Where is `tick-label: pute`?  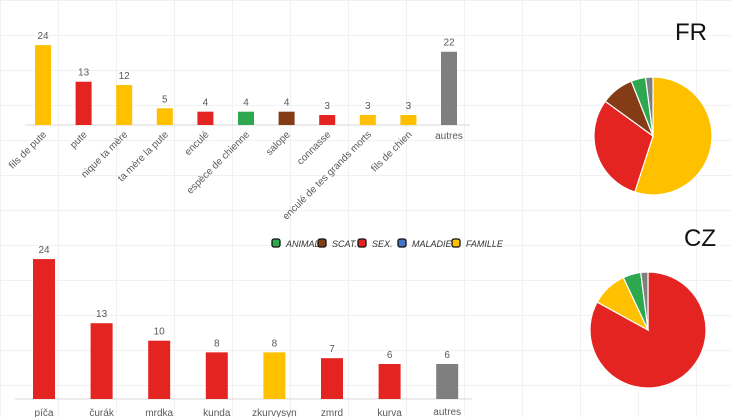 tick-label: pute is located at coordinates (79, 140).